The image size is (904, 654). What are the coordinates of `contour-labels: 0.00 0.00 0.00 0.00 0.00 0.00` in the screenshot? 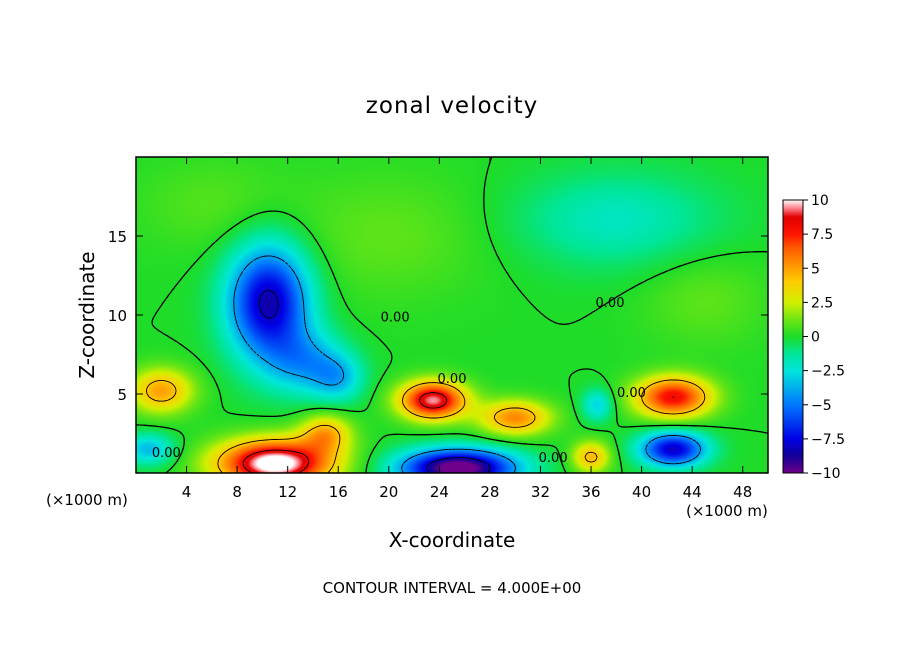 It's located at (399, 381).